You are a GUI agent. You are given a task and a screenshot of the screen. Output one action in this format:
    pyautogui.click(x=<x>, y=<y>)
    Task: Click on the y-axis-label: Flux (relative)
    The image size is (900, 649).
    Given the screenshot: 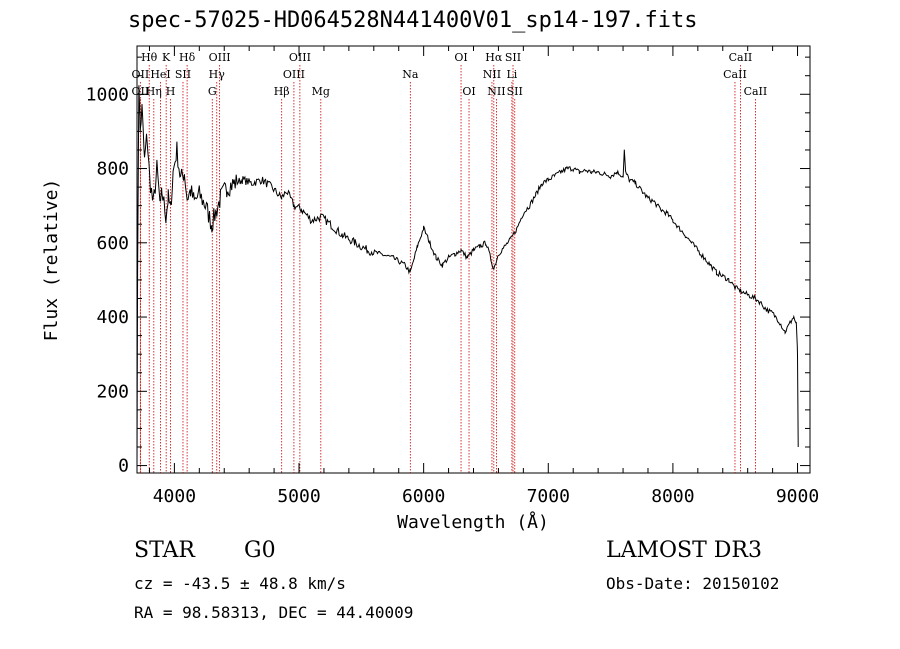 What is the action you would take?
    pyautogui.click(x=51, y=260)
    